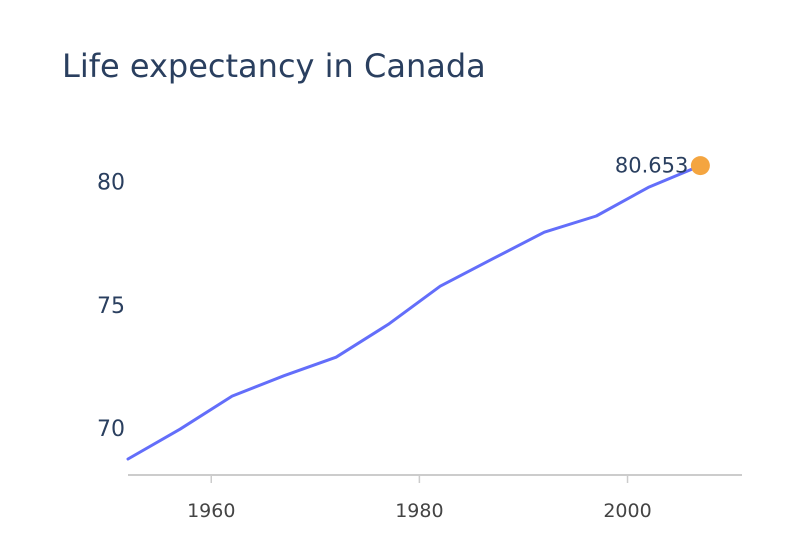 The image size is (800, 560). Describe the element at coordinates (211, 511) in the screenshot. I see `x-tick-label: 1960` at that location.